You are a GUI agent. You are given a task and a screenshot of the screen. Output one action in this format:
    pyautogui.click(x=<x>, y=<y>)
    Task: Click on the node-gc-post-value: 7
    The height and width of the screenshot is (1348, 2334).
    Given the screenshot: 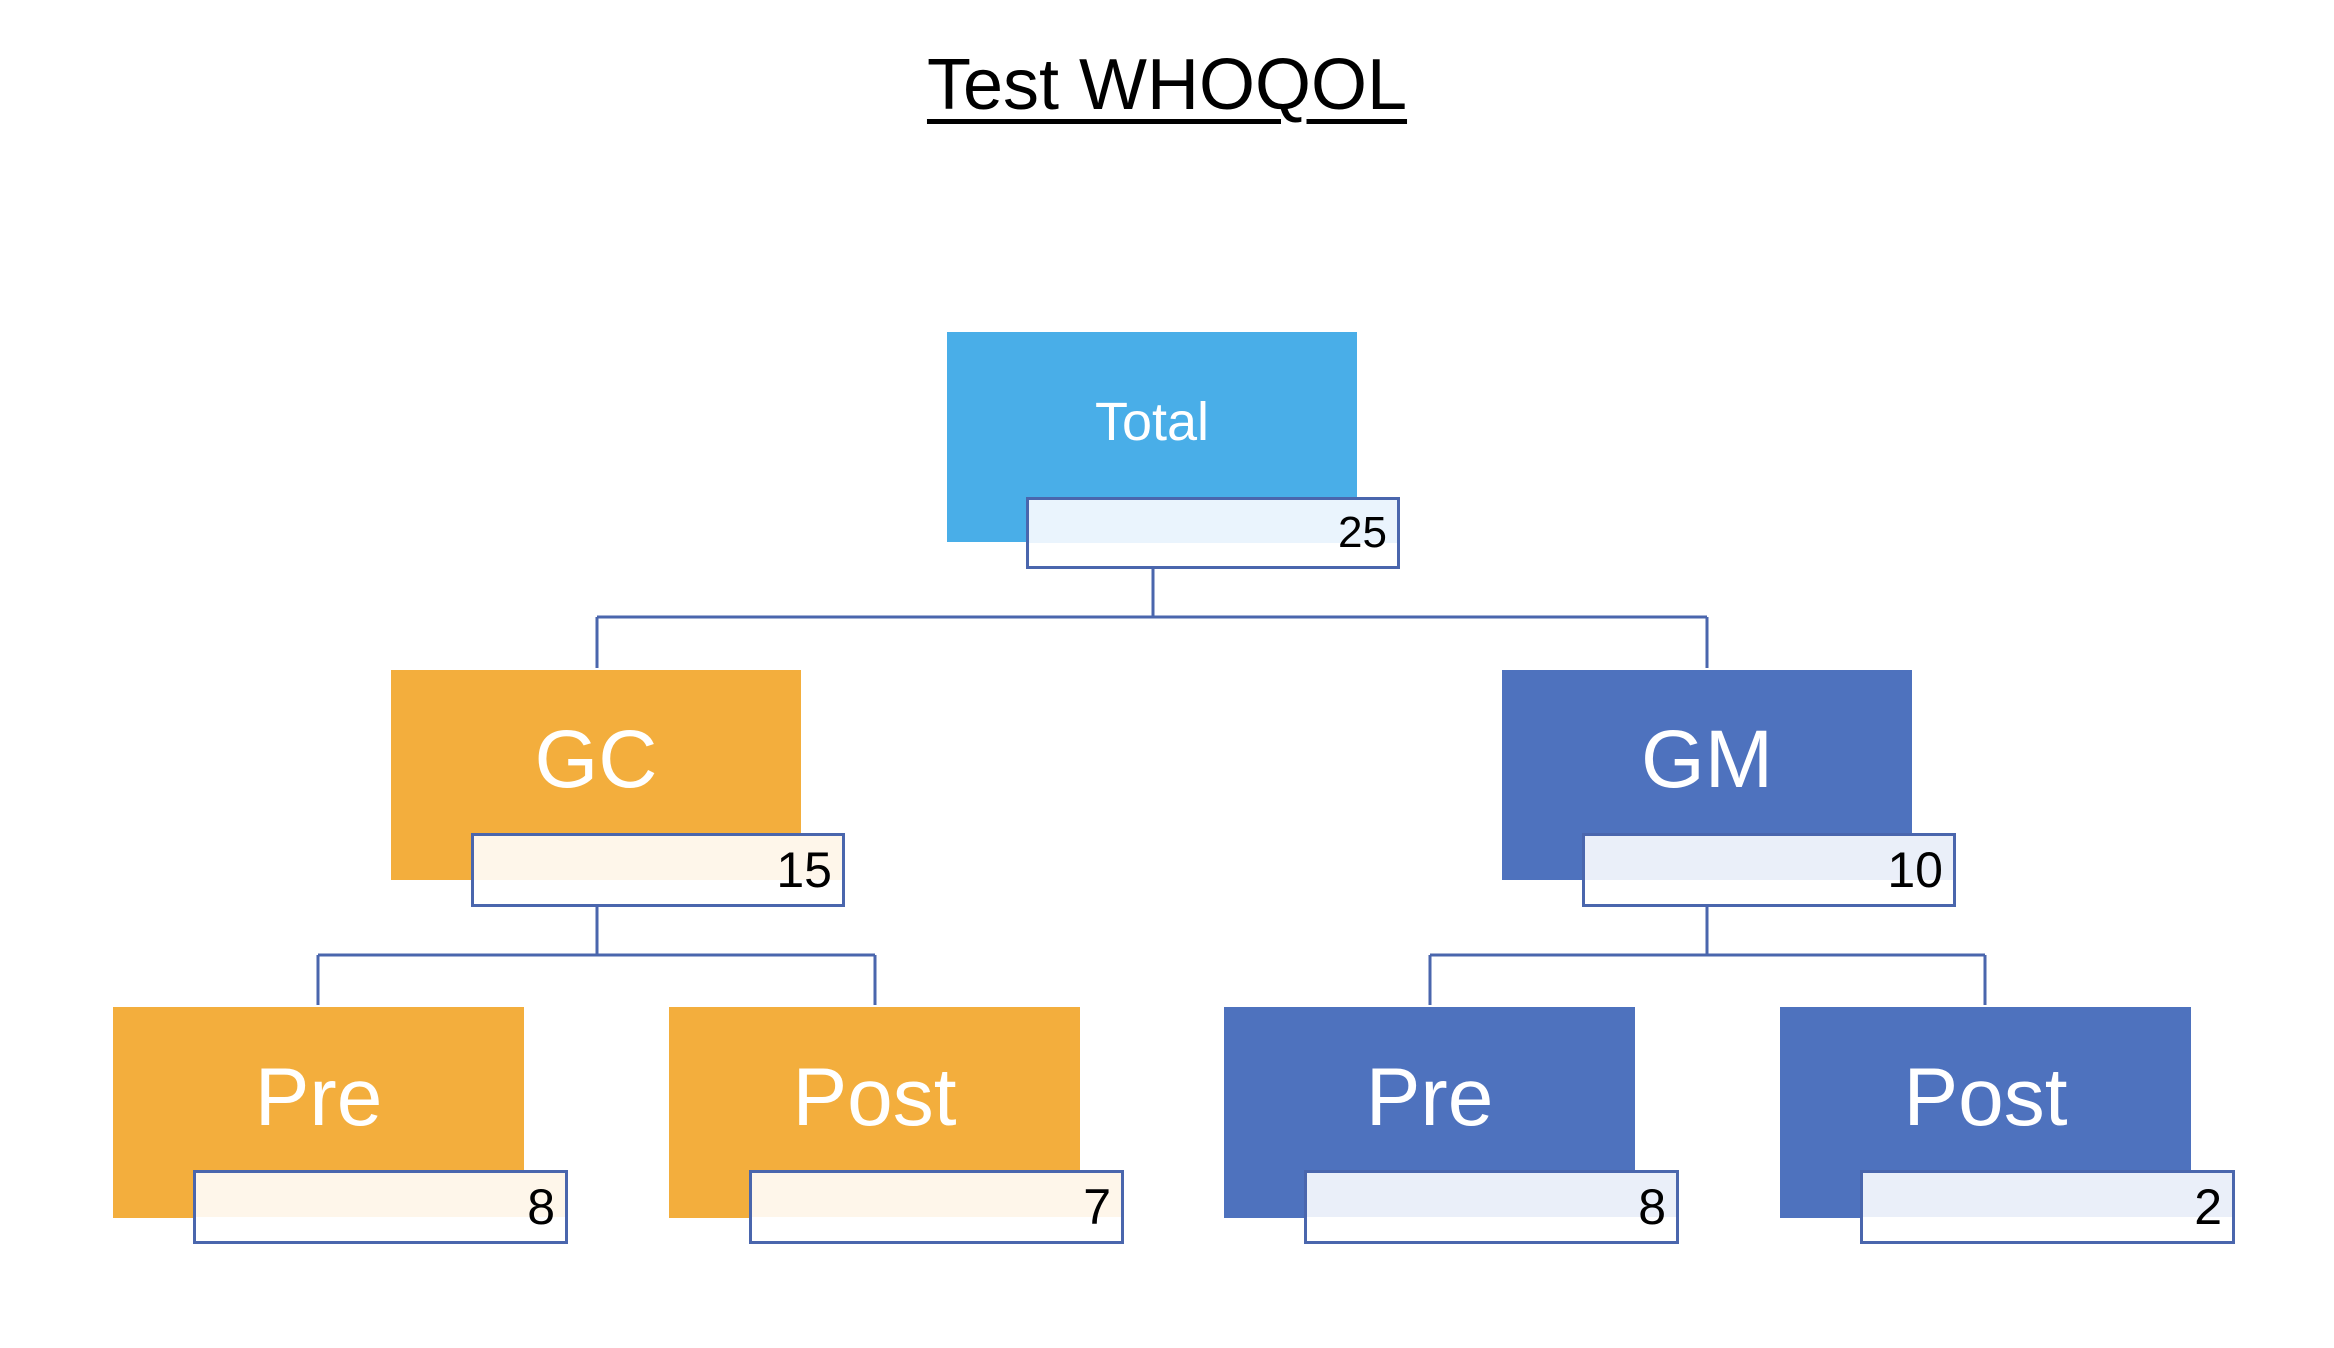 What is the action you would take?
    pyautogui.click(x=1097, y=1207)
    